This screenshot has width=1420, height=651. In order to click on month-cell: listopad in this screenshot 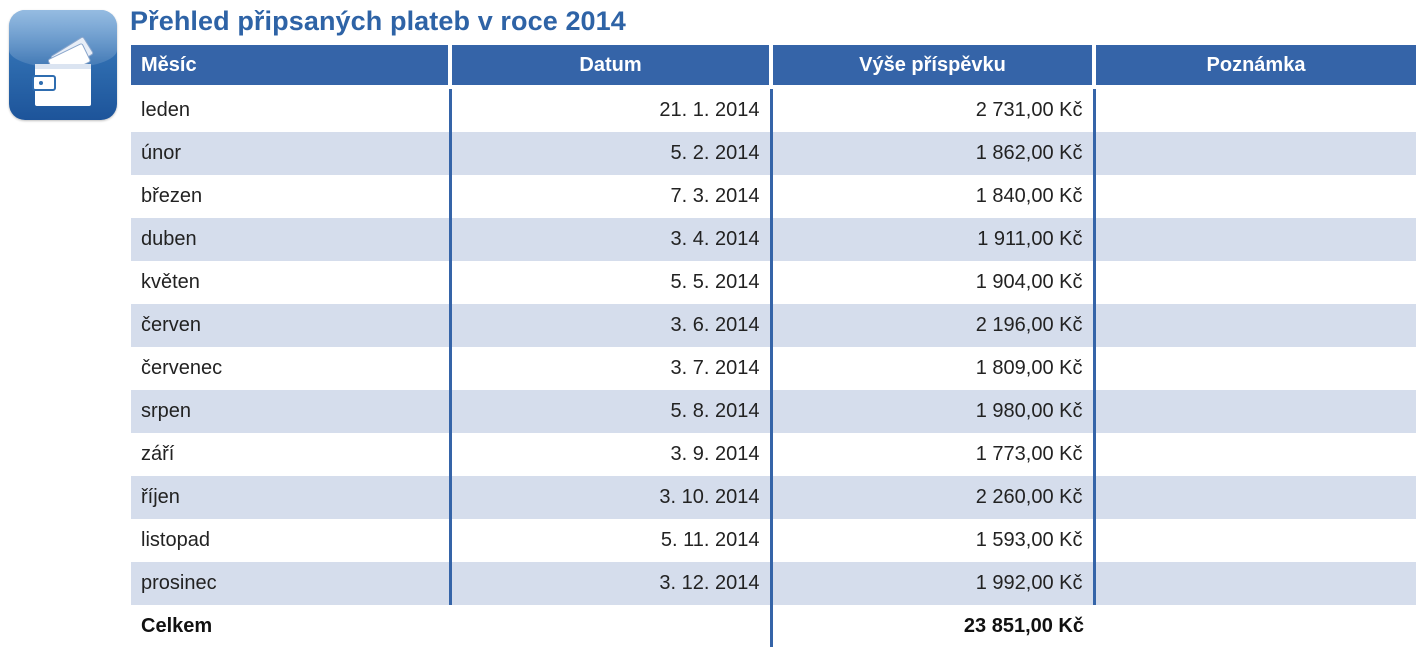, I will do `click(175, 540)`.